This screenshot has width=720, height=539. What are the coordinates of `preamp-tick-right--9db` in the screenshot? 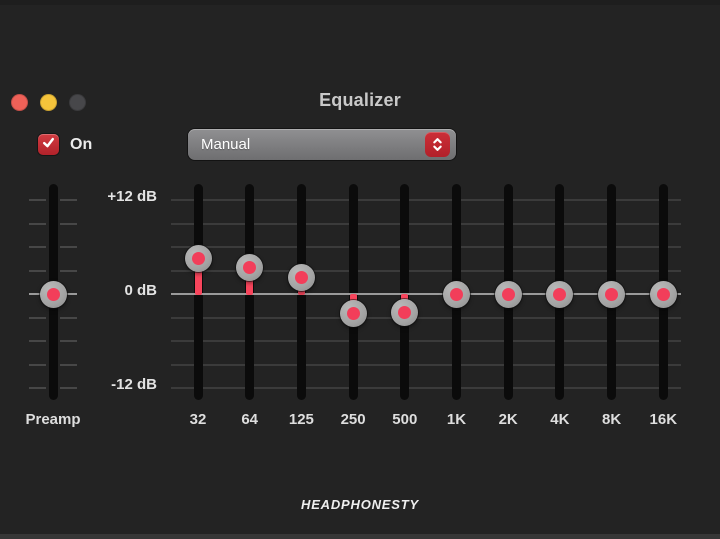 It's located at (68, 364).